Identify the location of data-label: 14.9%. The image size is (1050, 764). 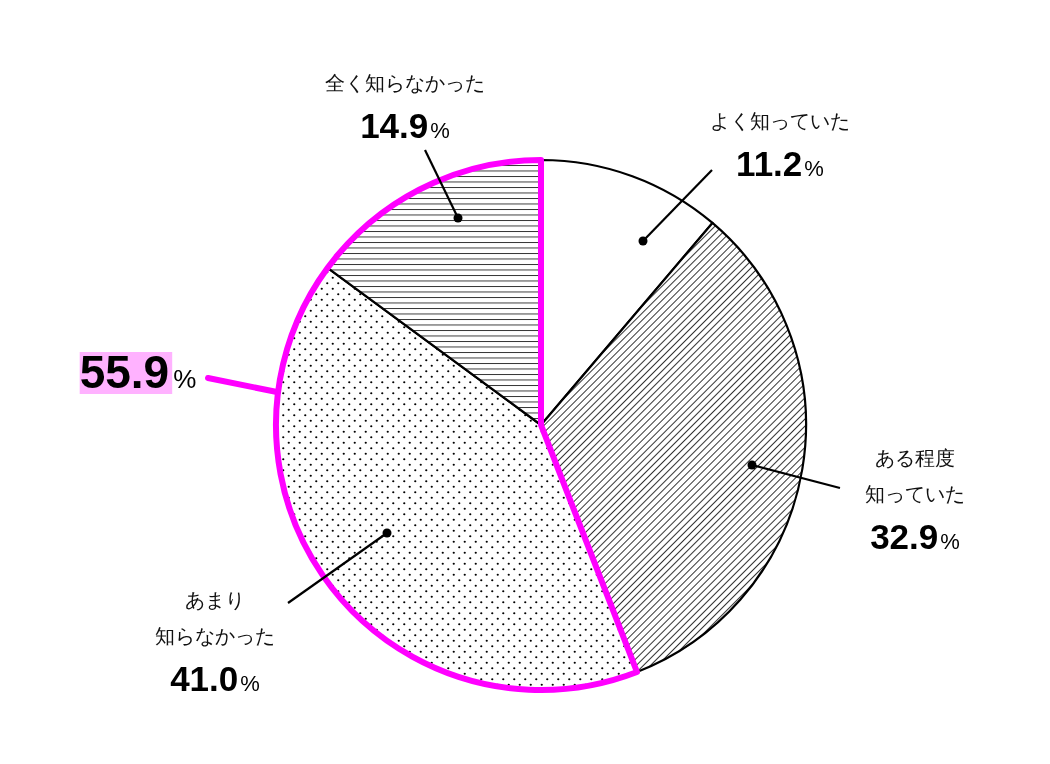
(405, 125).